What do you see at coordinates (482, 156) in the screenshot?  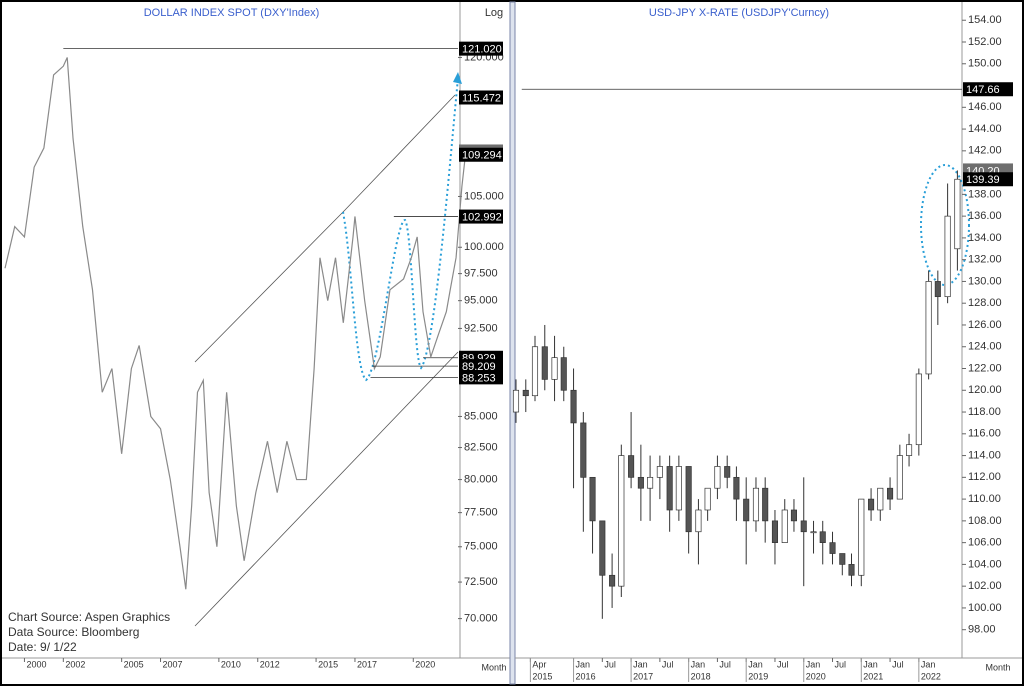 I see `price-tag-label: 109.294` at bounding box center [482, 156].